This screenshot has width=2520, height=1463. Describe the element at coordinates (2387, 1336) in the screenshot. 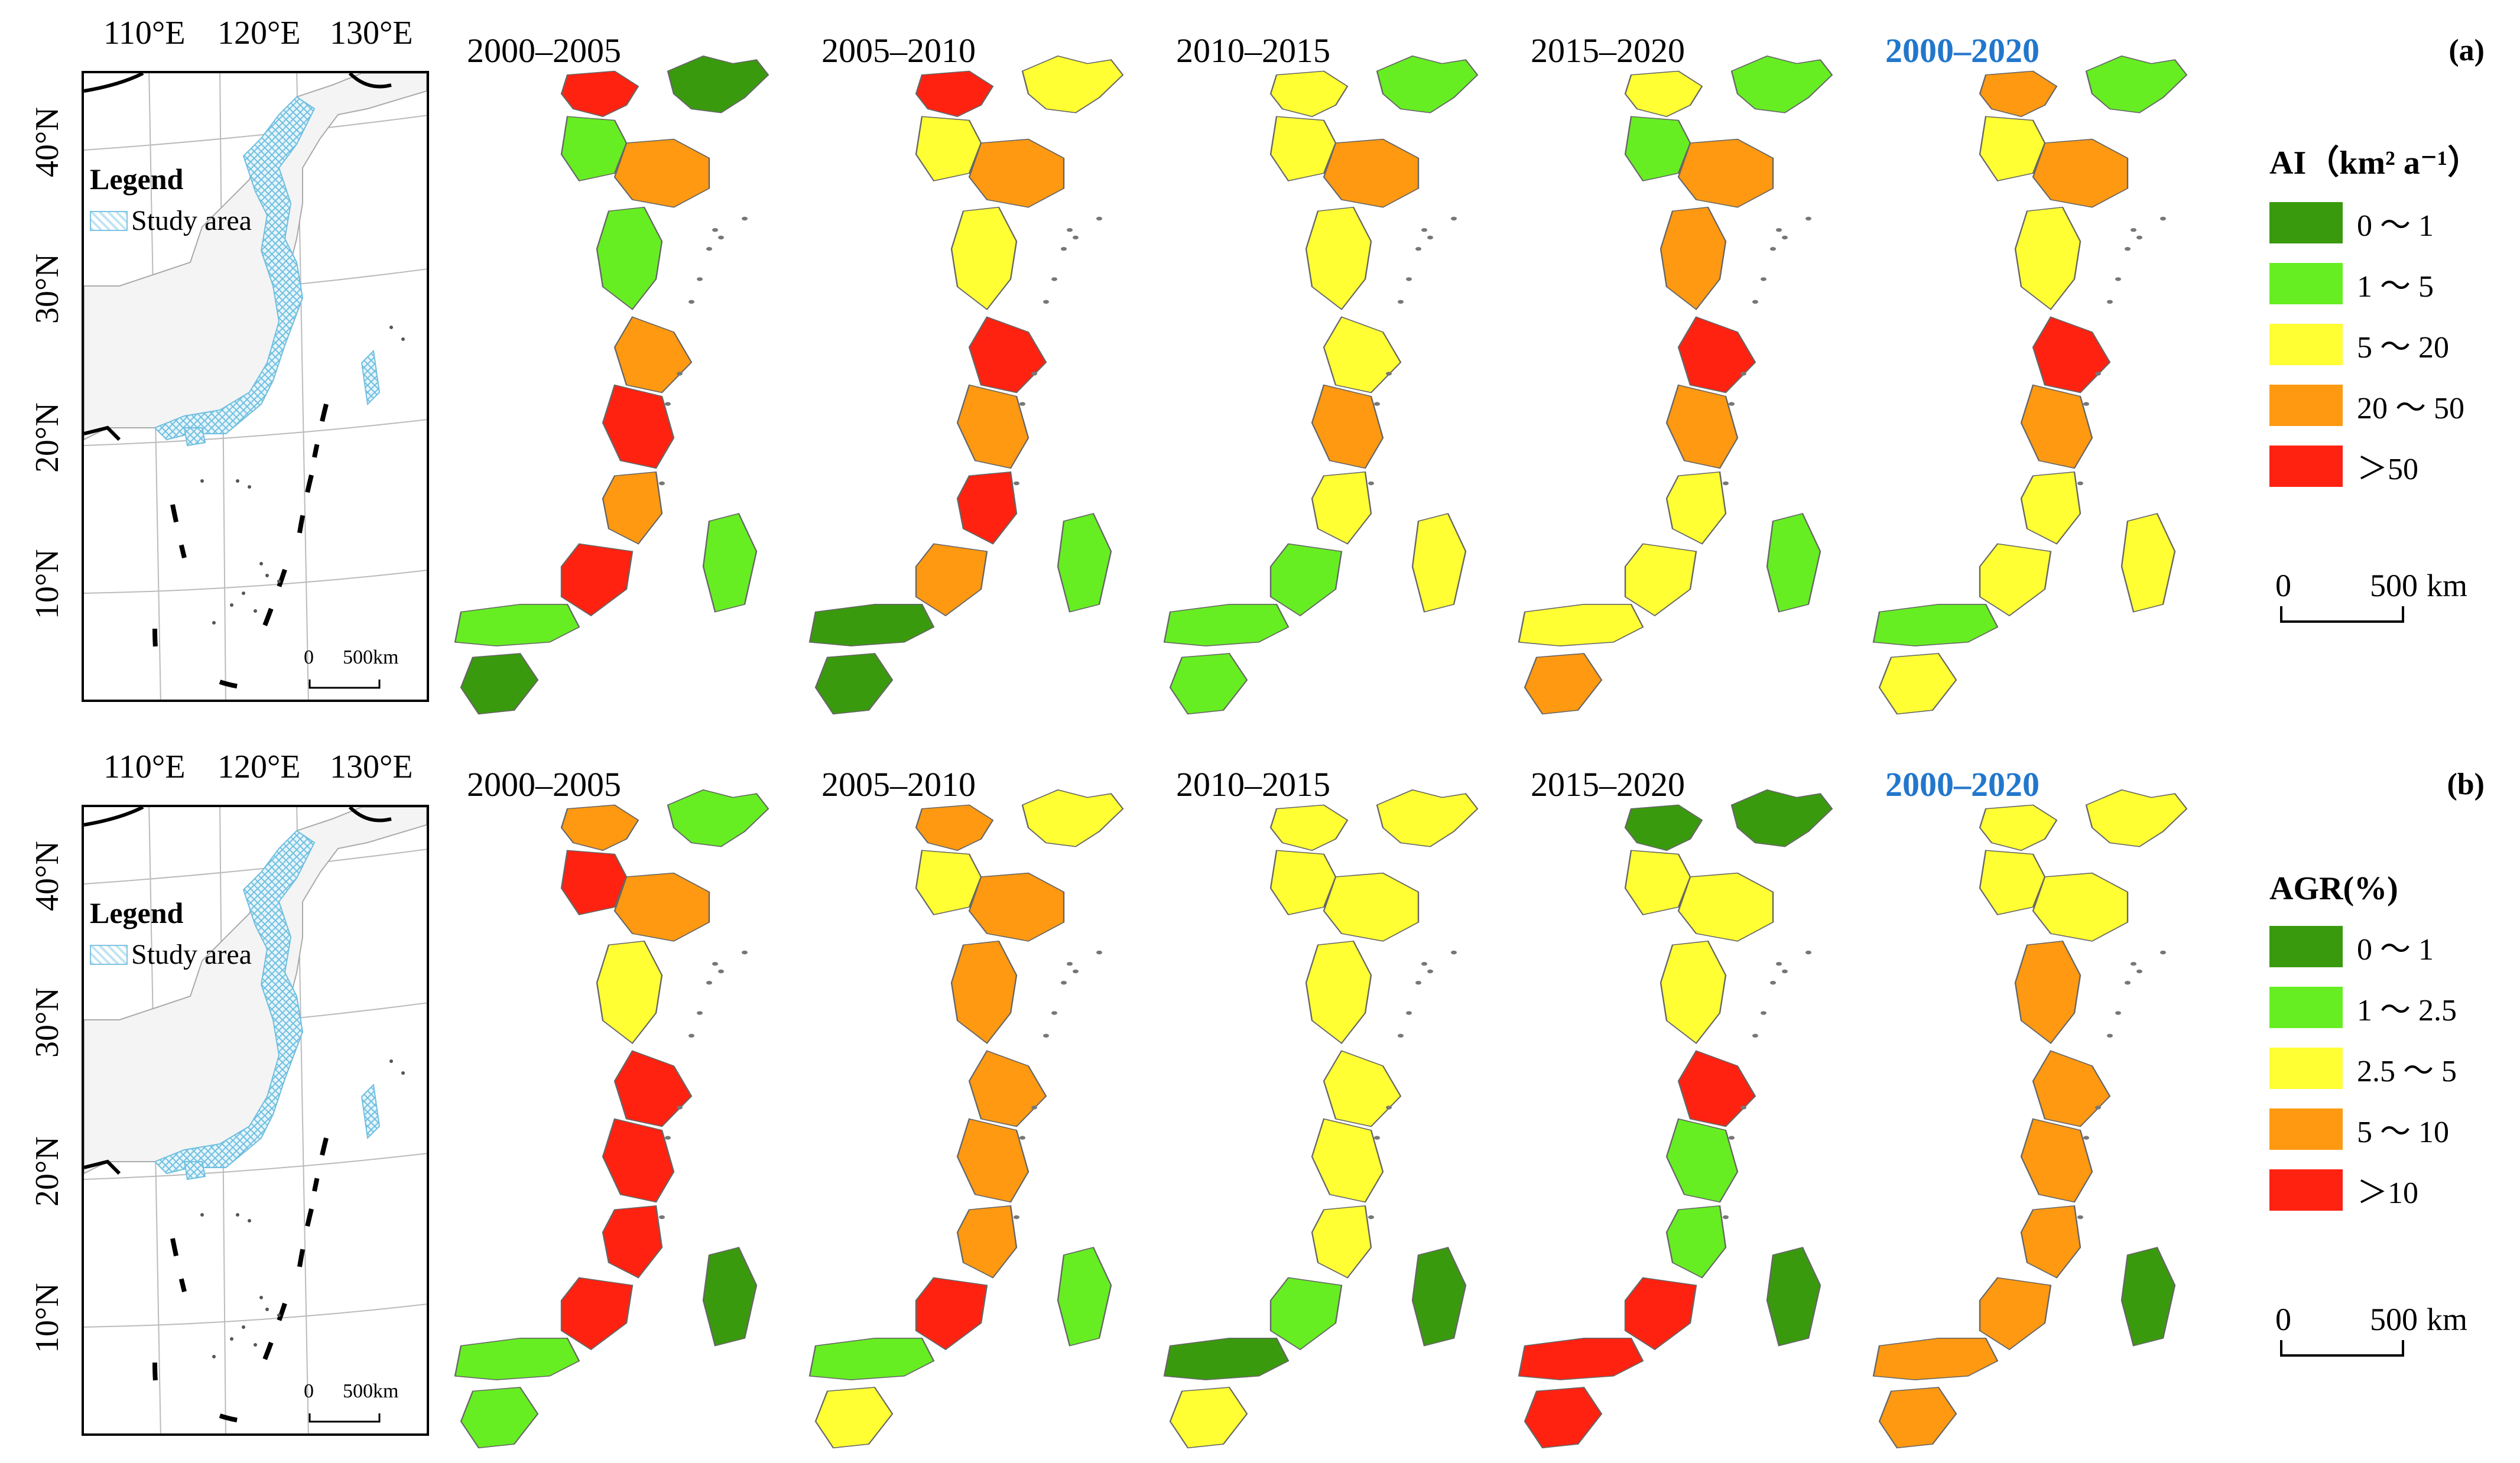

I see `scale-bar-b: 0 500 km` at that location.